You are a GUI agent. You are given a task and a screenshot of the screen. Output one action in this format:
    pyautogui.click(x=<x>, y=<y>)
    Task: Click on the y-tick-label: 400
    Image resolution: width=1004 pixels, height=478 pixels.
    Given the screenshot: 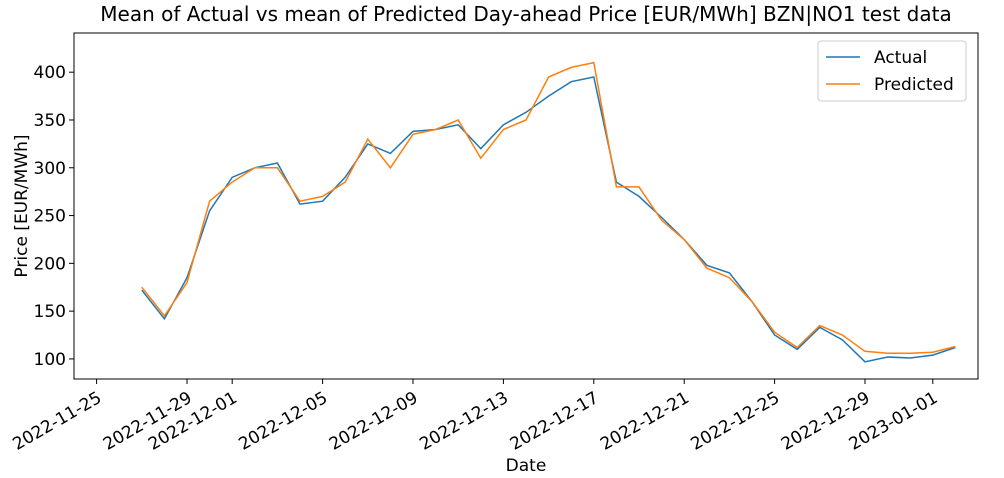 What is the action you would take?
    pyautogui.click(x=50, y=73)
    